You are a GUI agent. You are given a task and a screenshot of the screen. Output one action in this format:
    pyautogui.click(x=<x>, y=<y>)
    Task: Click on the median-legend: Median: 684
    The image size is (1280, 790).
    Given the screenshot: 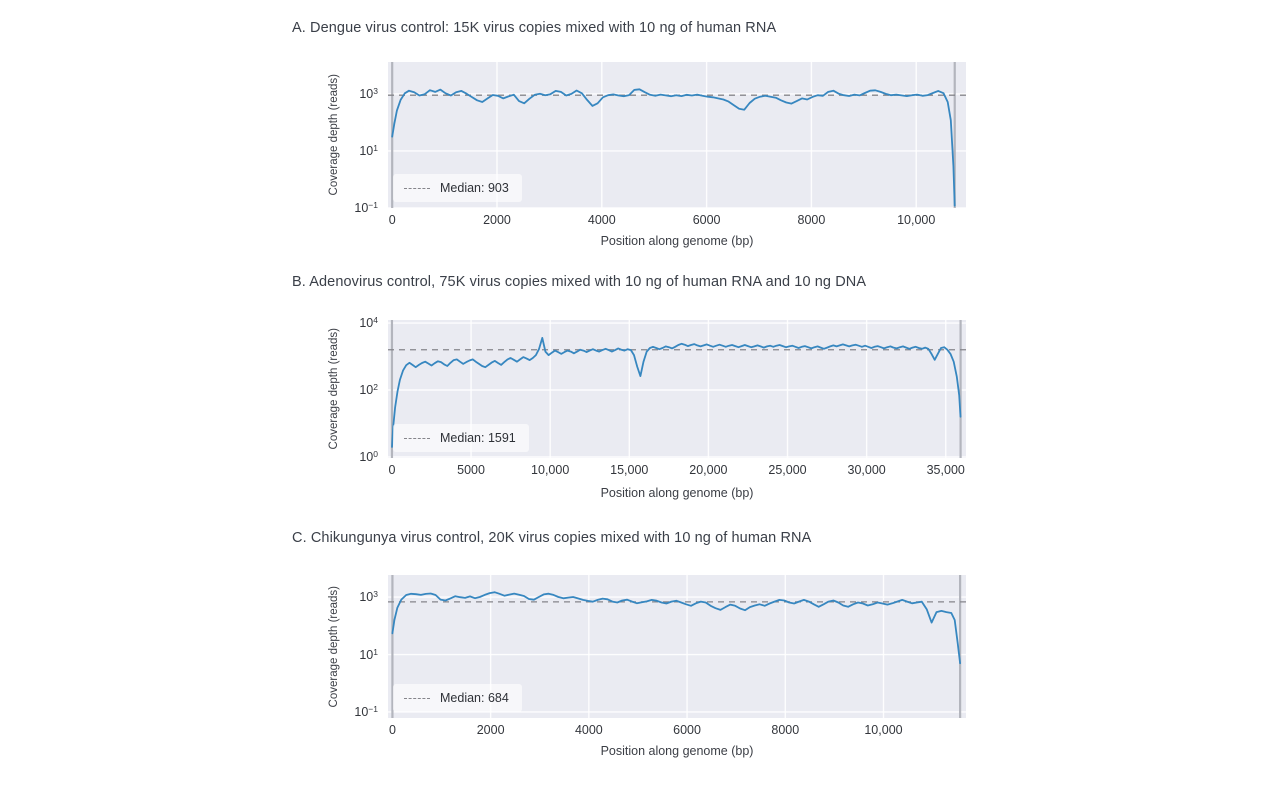 What is the action you would take?
    pyautogui.click(x=457, y=698)
    